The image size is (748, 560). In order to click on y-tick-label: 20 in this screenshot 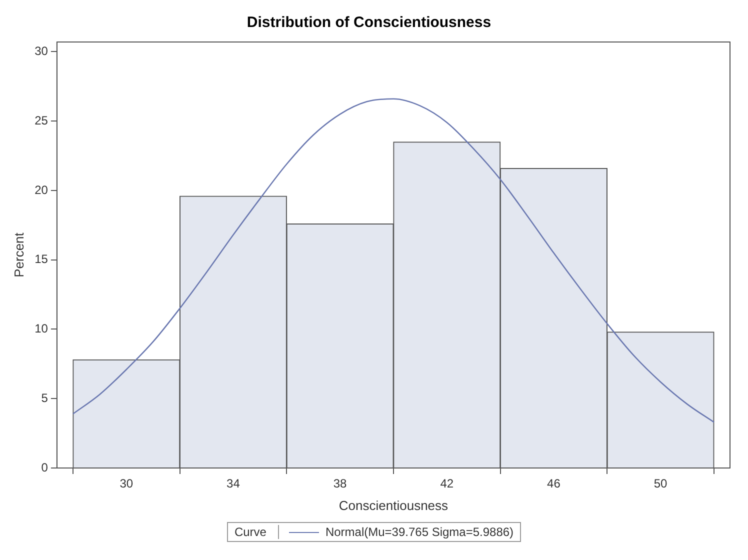, I will do `click(41, 189)`.